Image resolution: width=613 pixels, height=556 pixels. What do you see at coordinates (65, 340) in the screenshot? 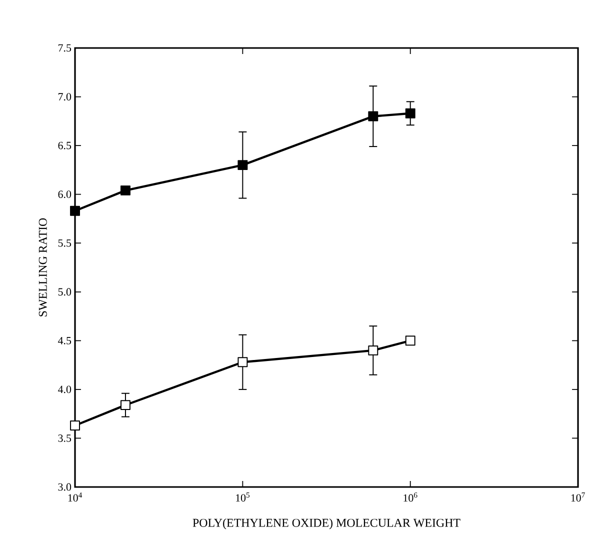
I see `y-tick-label: 4.5` at bounding box center [65, 340].